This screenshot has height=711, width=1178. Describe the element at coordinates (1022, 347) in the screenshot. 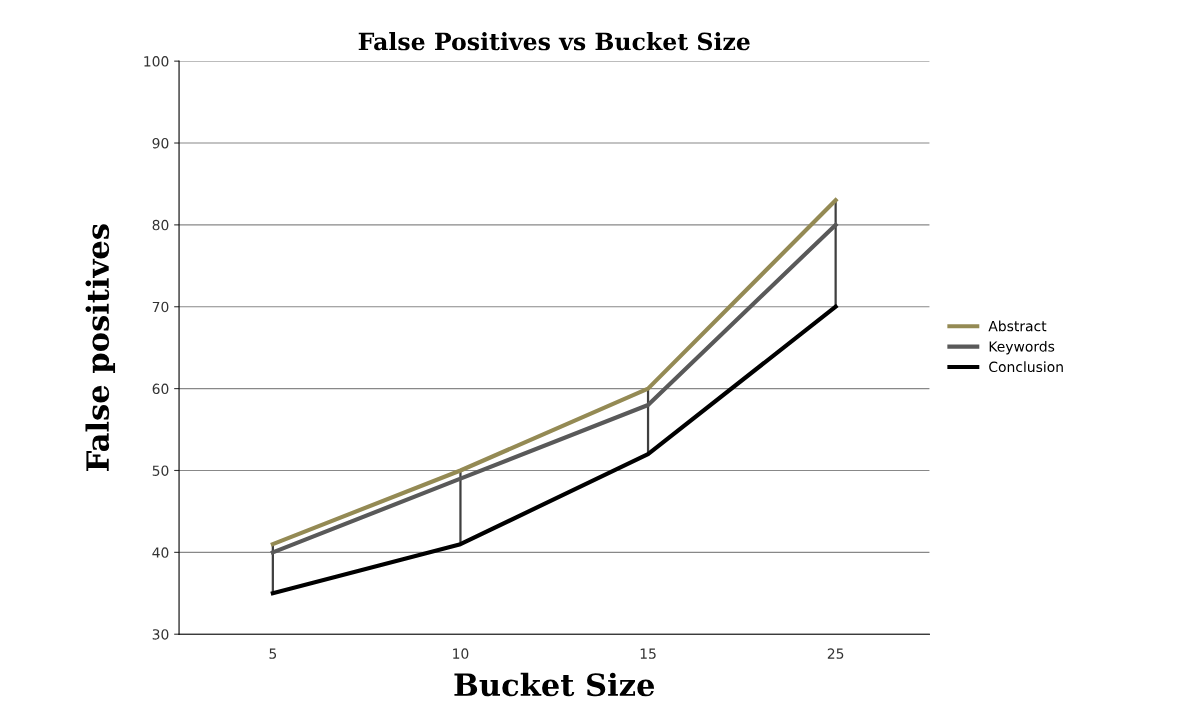

I see `legend-label: Keywords` at that location.